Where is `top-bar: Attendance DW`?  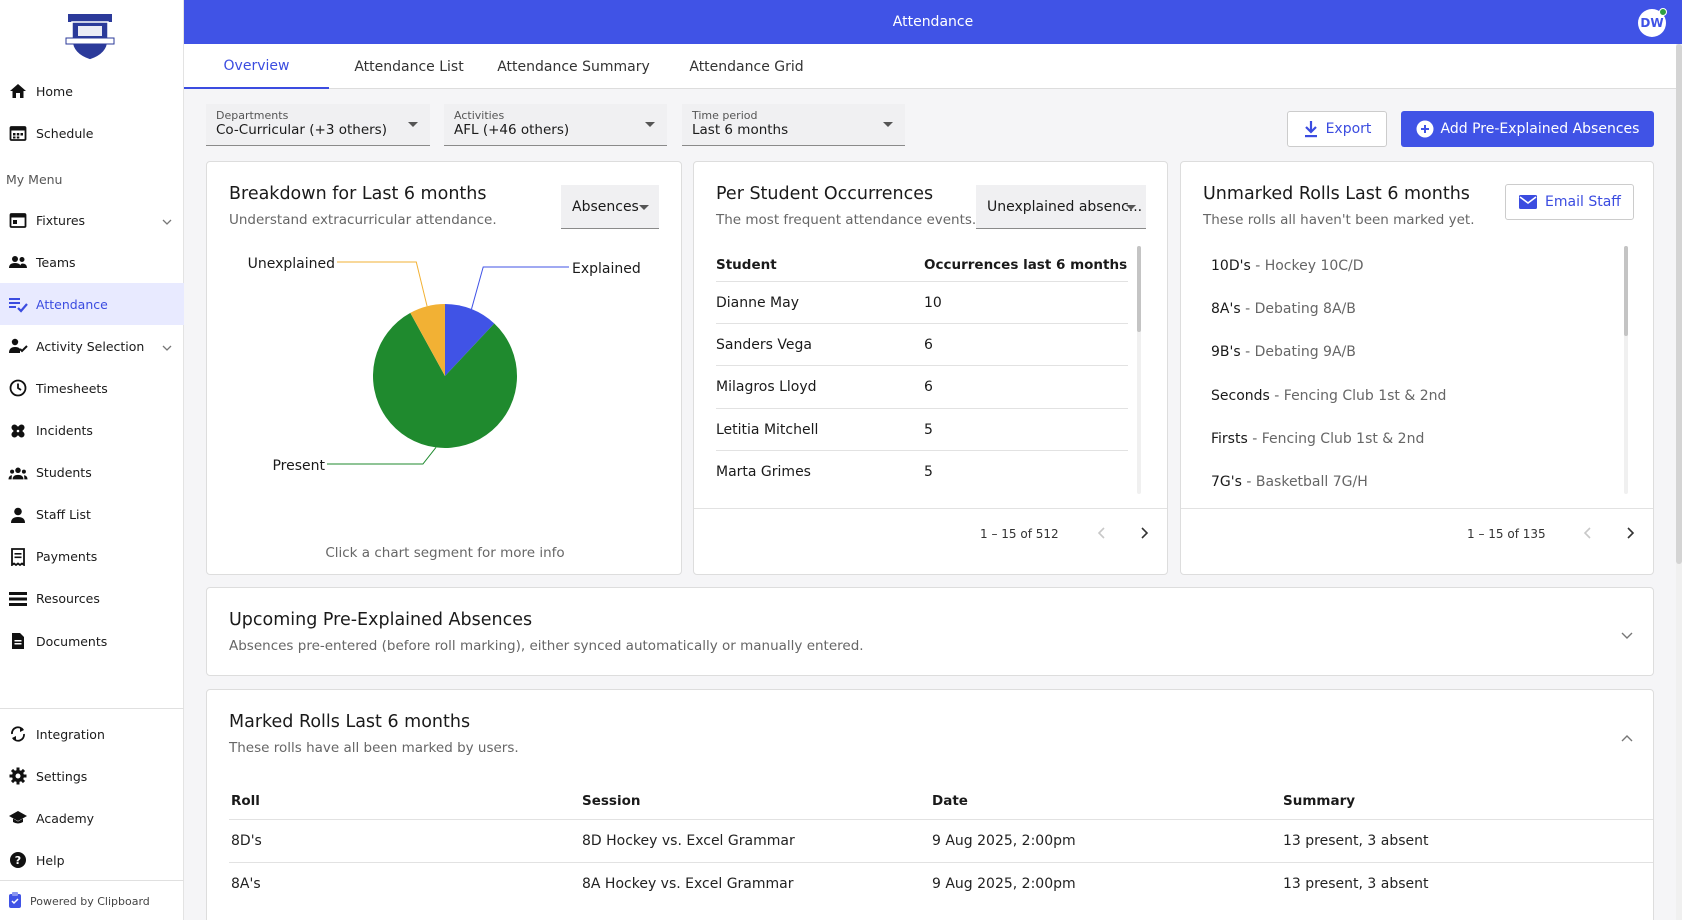
top-bar: Attendance DW is located at coordinates (933, 22).